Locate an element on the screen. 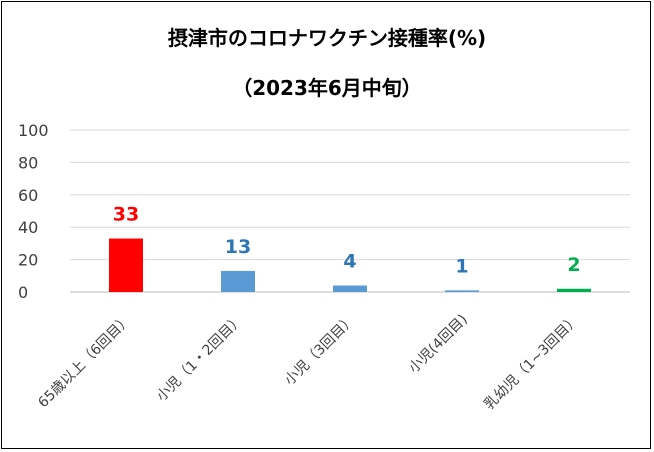 The image size is (654, 452). data-label: 2 is located at coordinates (573, 265).